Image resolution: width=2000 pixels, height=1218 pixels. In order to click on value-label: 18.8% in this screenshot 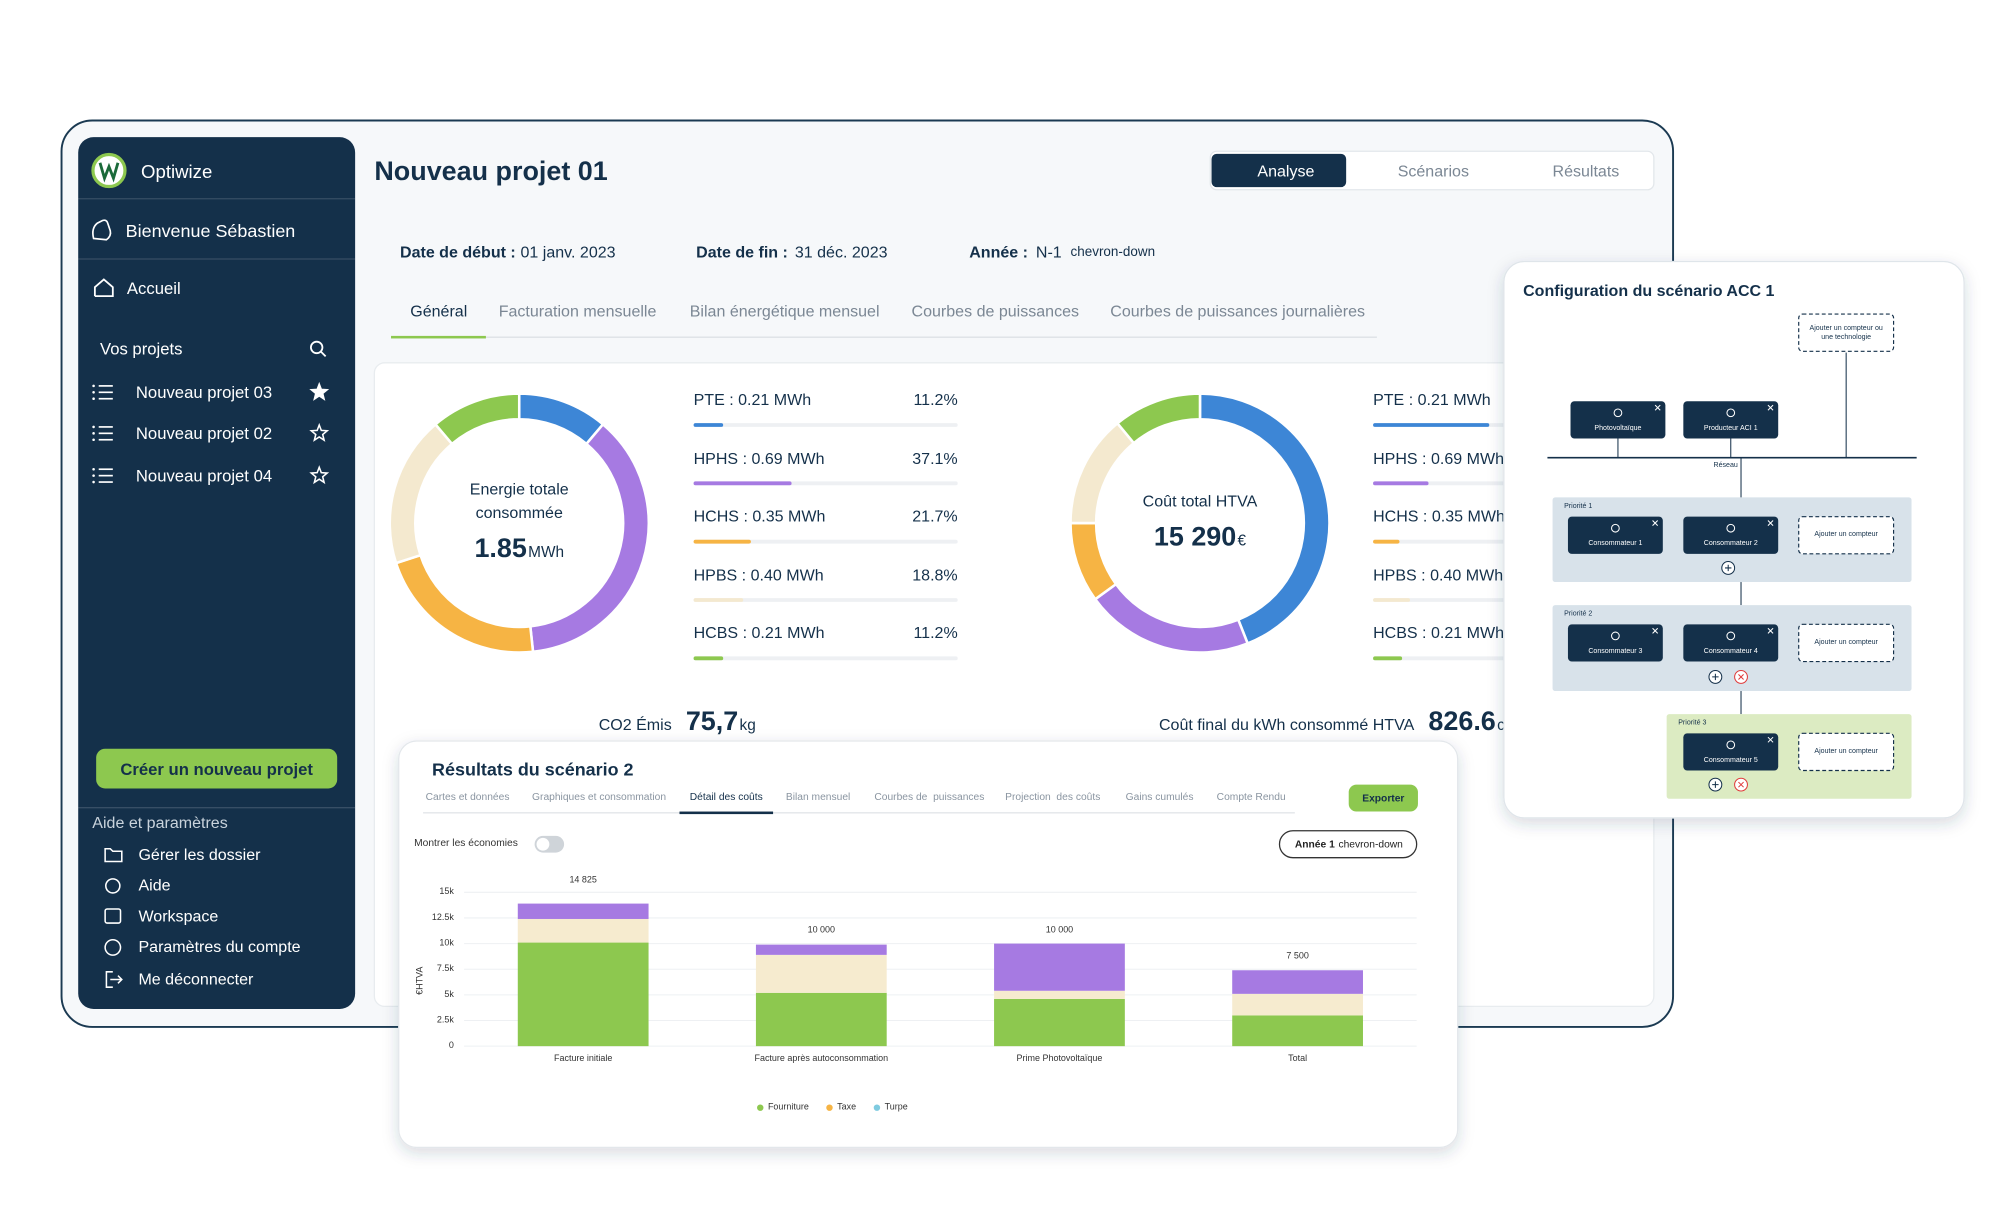, I will do `click(935, 574)`.